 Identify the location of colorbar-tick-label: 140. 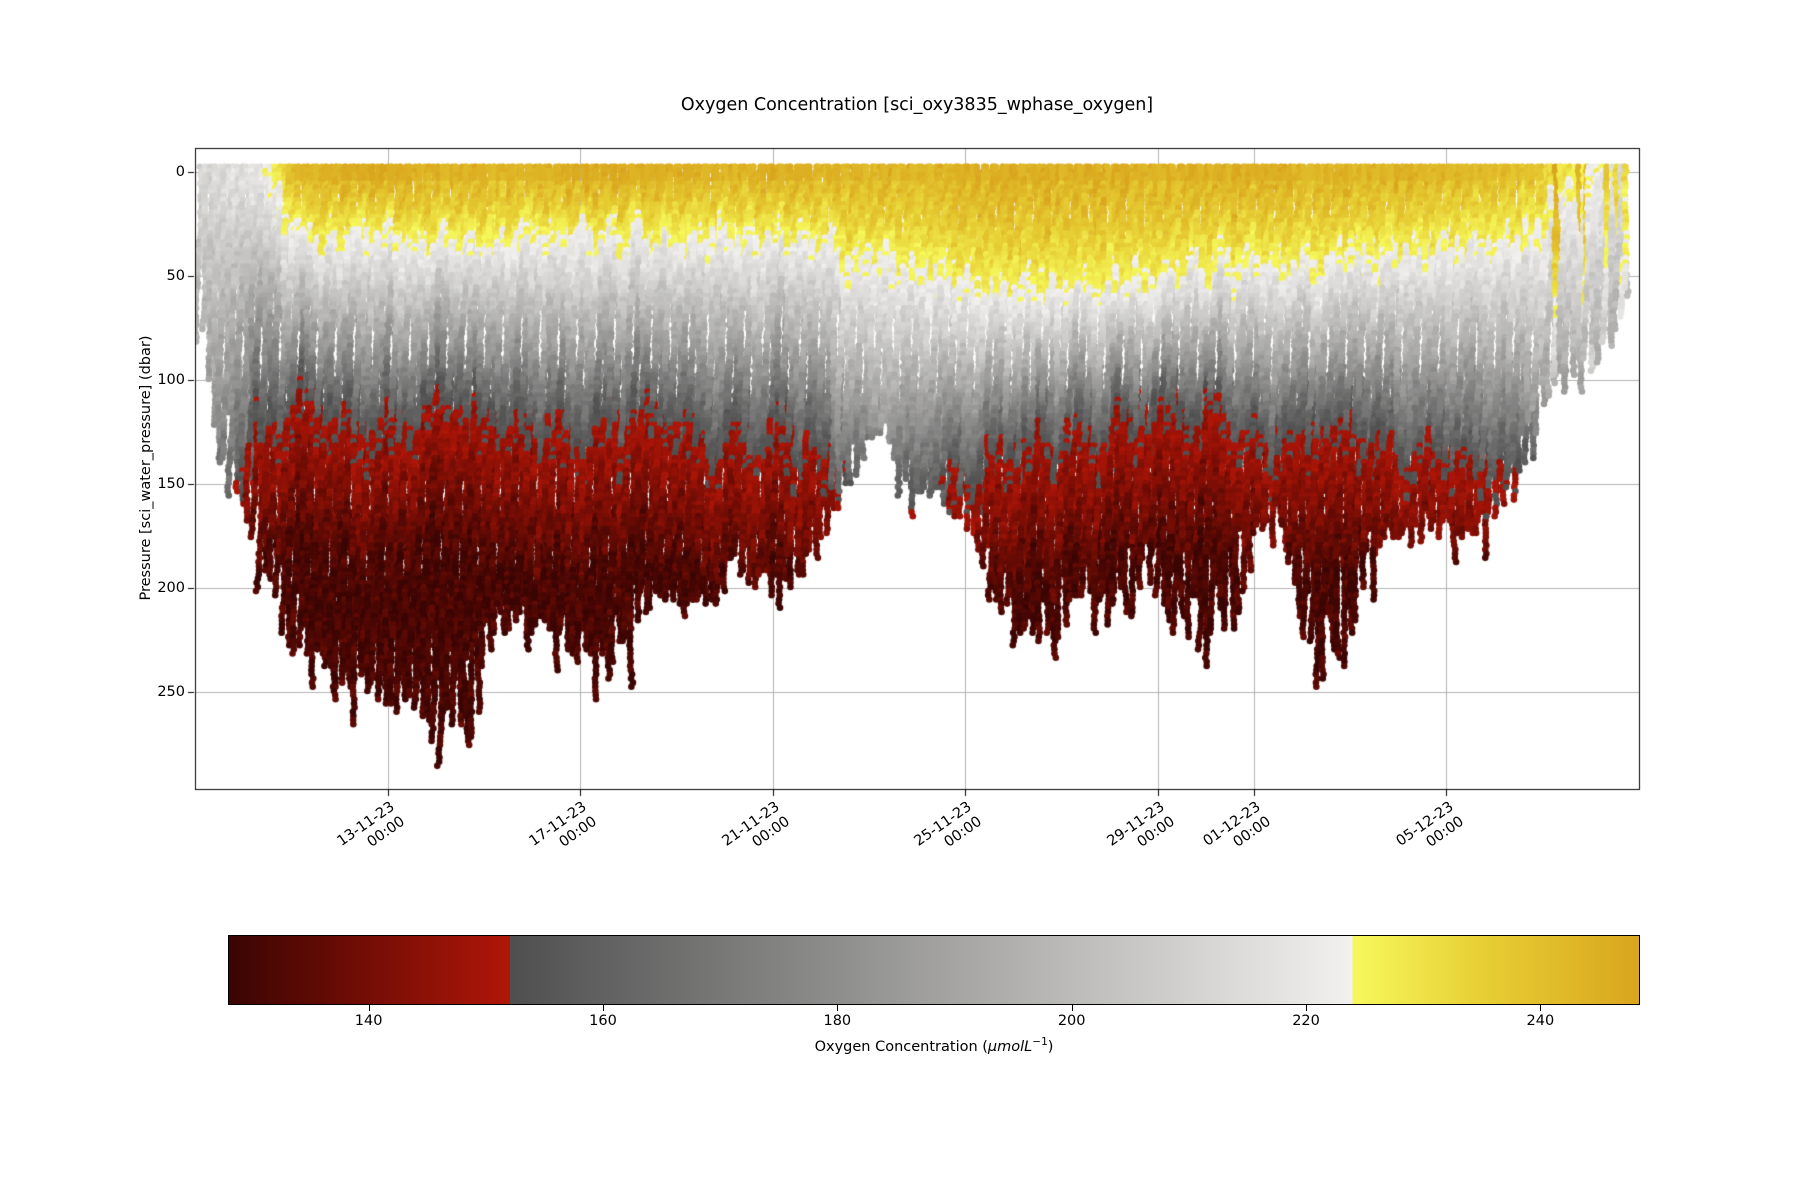
(368, 1021).